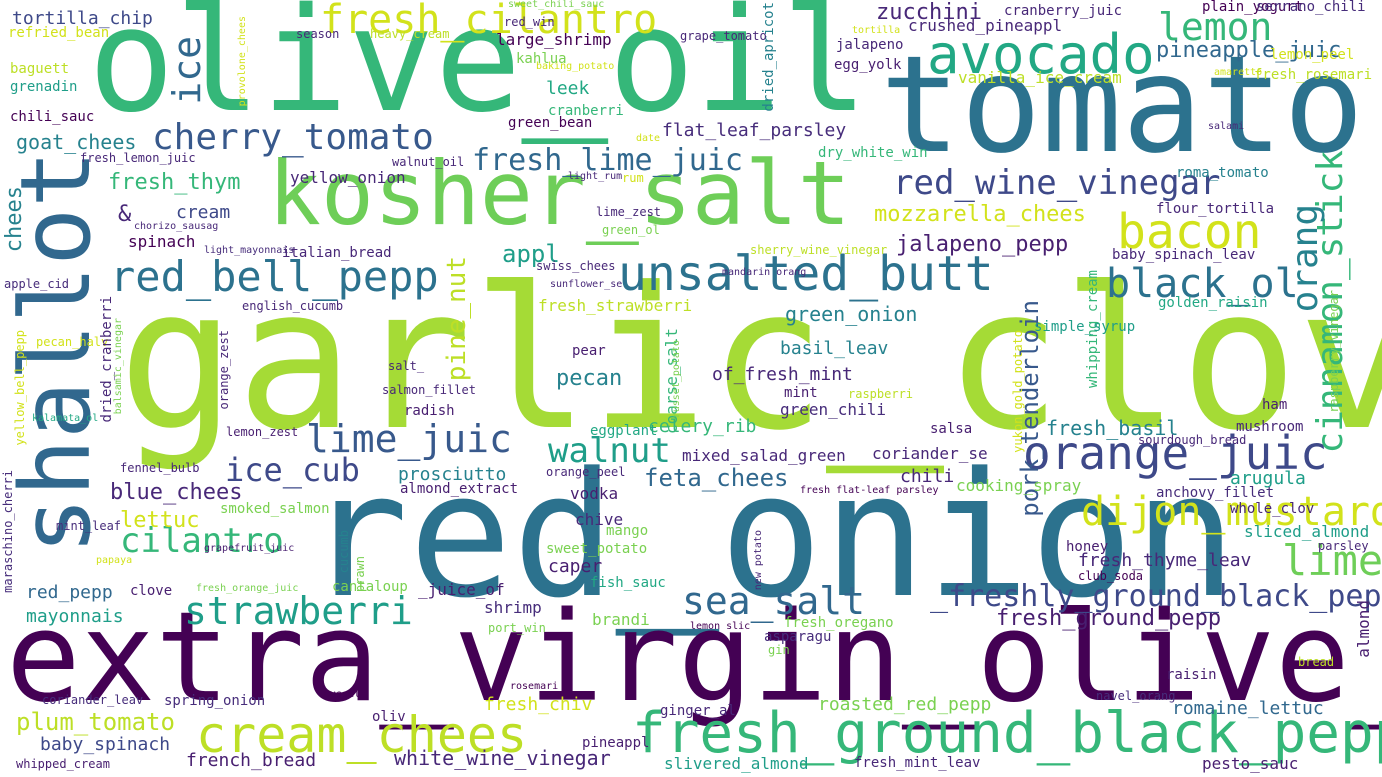 Image resolution: width=1382 pixels, height=777 pixels. What do you see at coordinates (1268, 478) in the screenshot?
I see `word: arugula` at bounding box center [1268, 478].